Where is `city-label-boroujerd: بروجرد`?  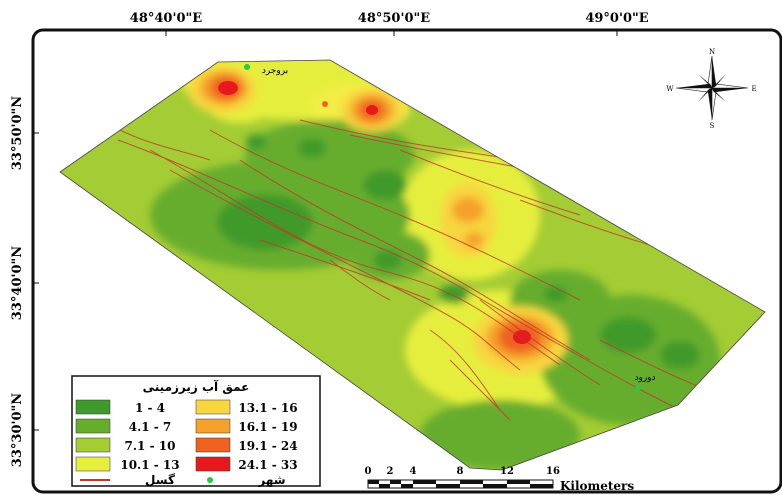
city-label-boroujerd: بروجرد is located at coordinates (275, 71).